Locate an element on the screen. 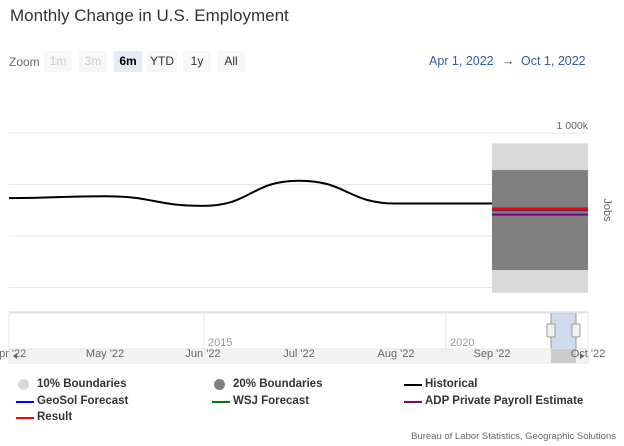  scrollbar-right-arrow is located at coordinates (582, 356).